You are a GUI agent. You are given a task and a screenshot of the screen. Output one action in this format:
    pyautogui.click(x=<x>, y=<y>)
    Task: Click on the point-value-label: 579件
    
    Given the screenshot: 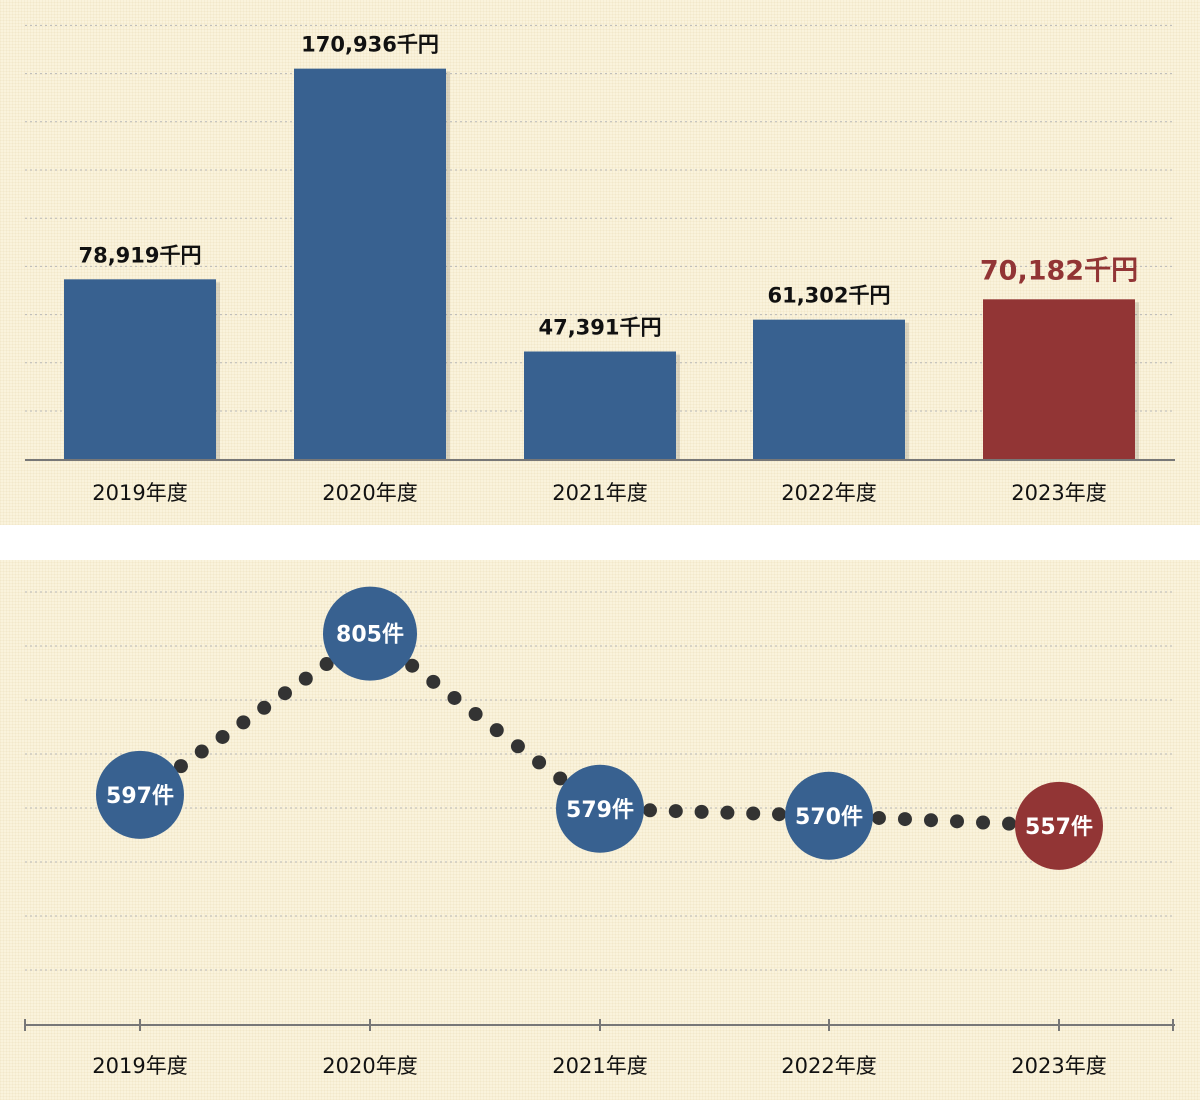 What is the action you would take?
    pyautogui.click(x=600, y=810)
    